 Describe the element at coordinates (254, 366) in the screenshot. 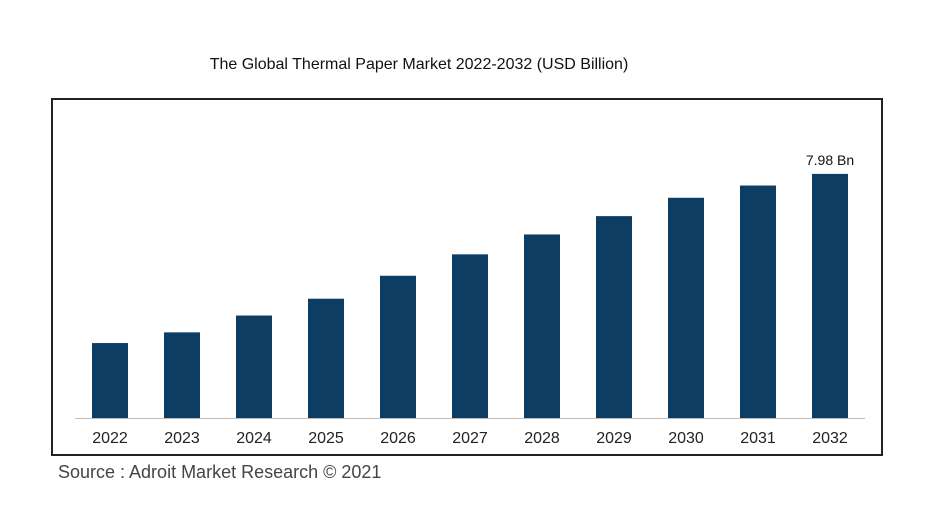

I see `bar-2024` at that location.